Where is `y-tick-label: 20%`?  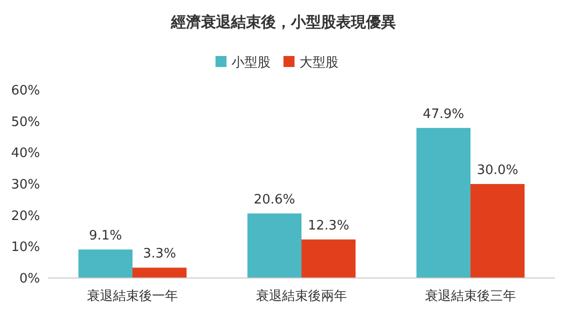
y-tick-label: 20% is located at coordinates (25, 216).